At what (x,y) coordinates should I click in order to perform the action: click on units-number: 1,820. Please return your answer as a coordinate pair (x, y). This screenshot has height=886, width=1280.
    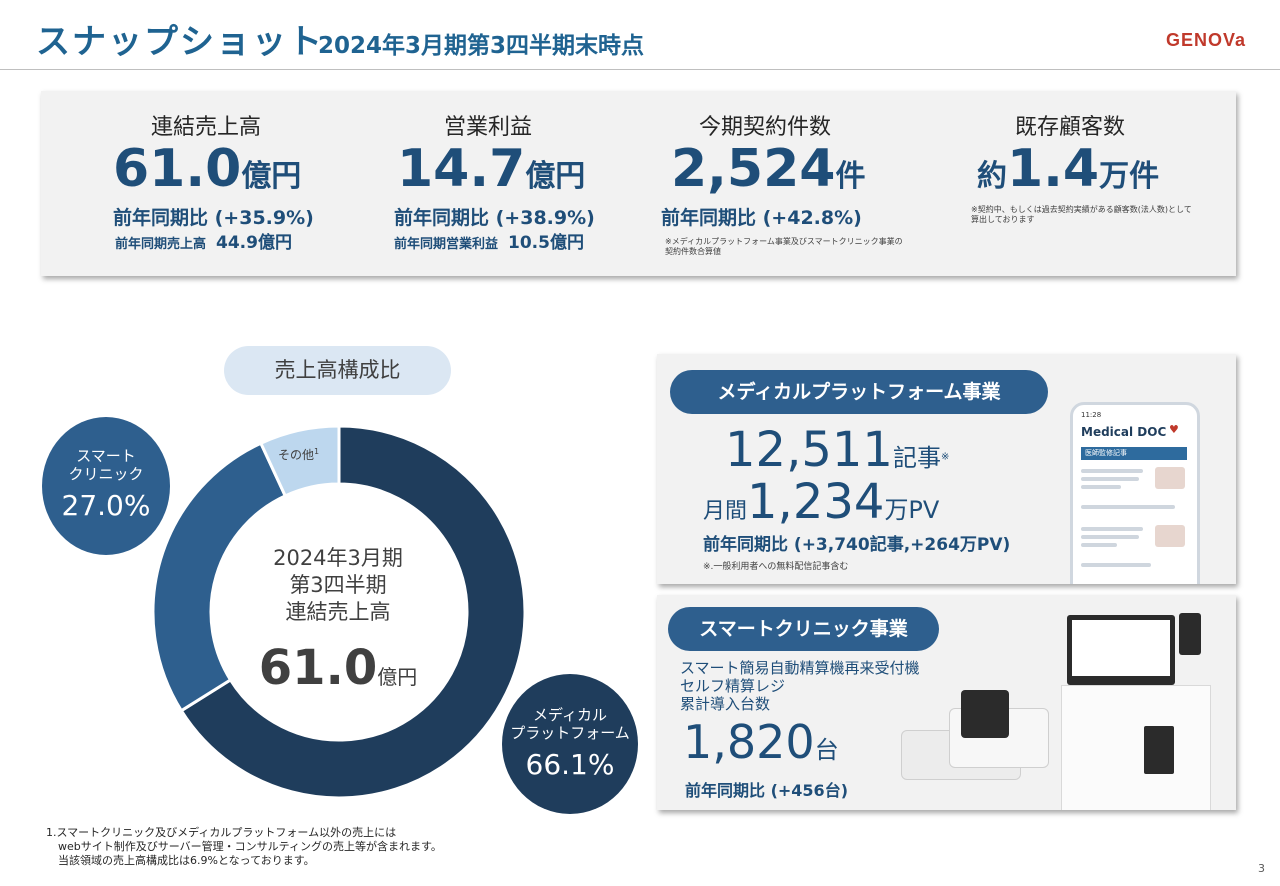
    Looking at the image, I should click on (749, 742).